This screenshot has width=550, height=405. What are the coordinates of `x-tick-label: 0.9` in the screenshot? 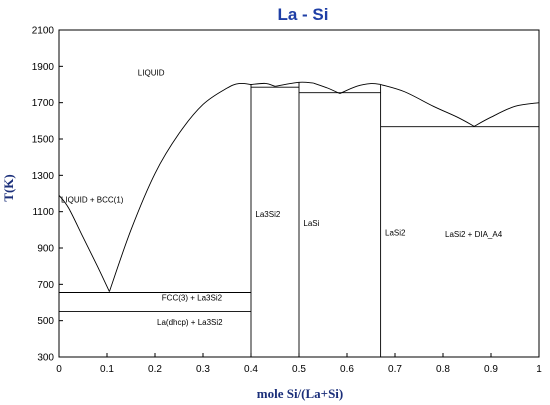 It's located at (491, 369).